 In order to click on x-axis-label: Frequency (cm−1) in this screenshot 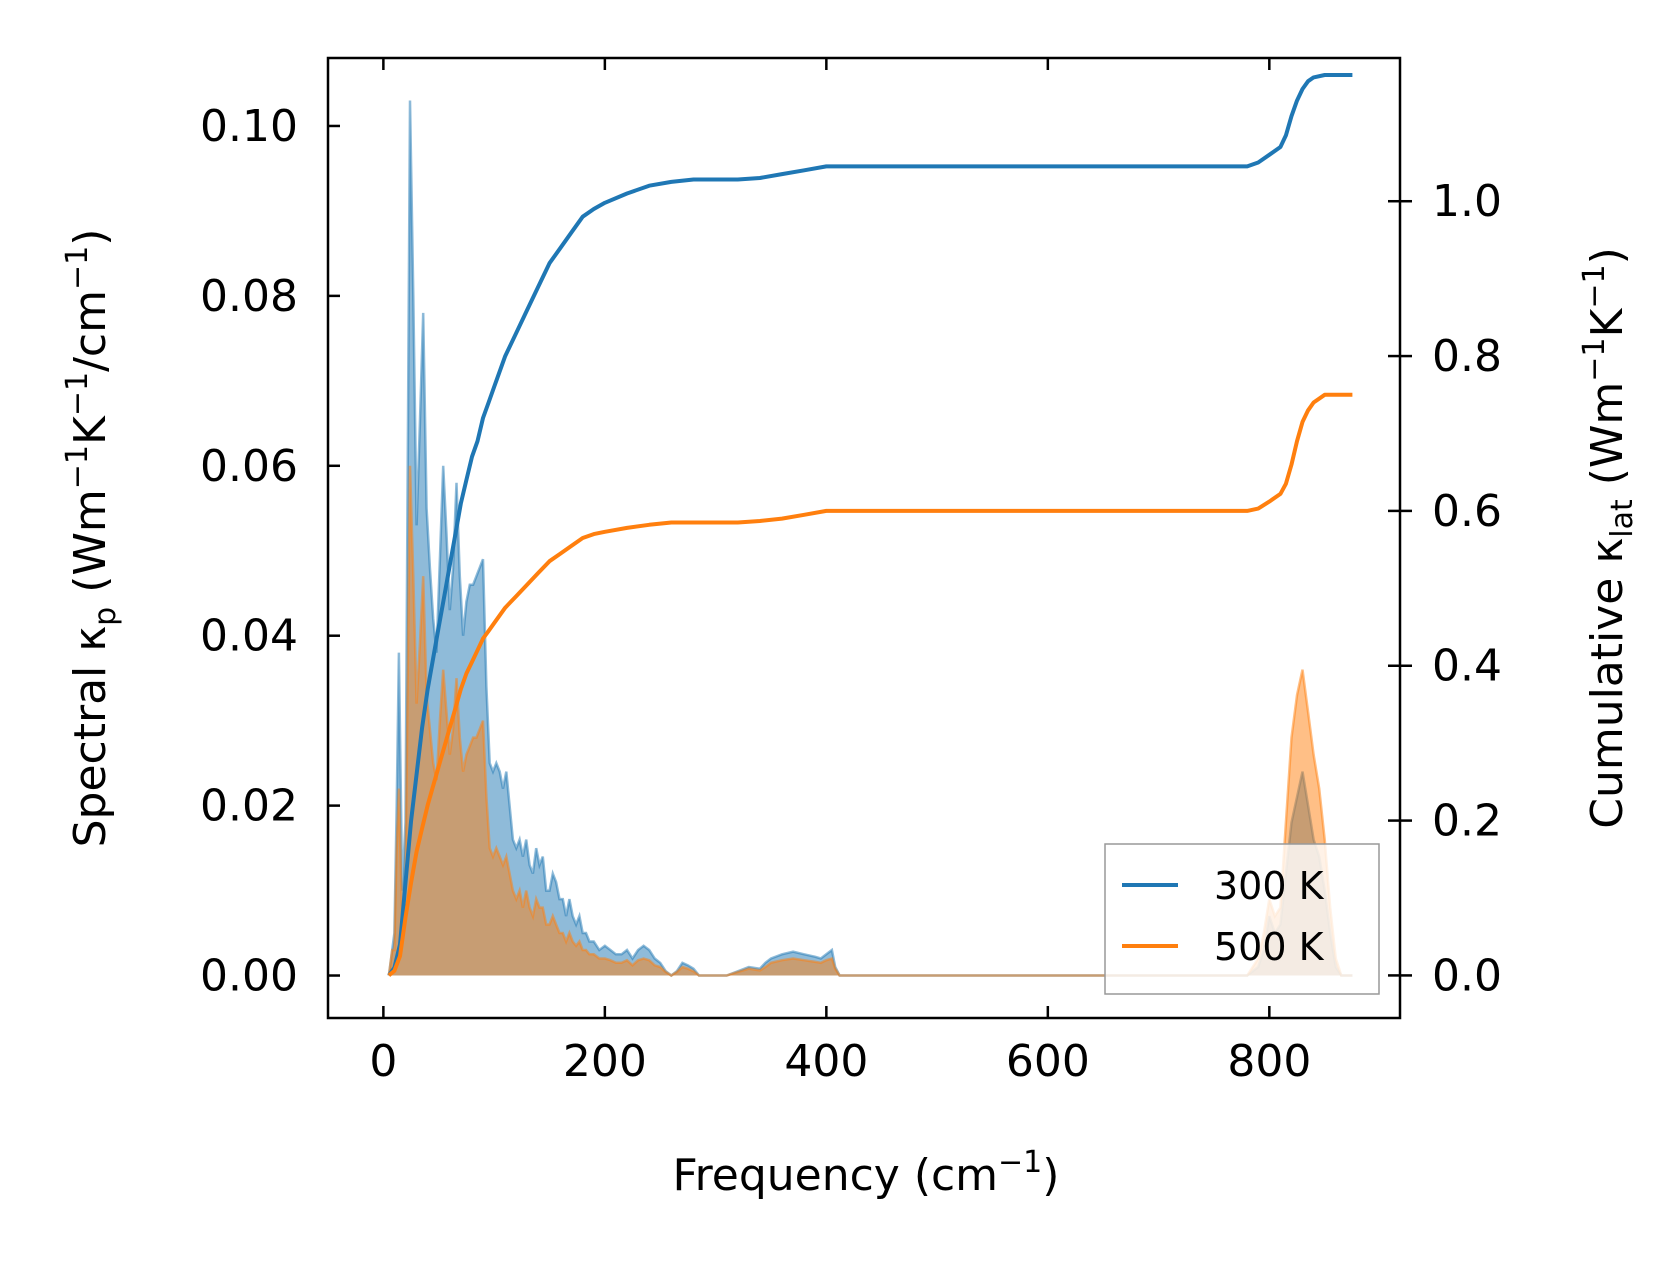, I will do `click(866, 1173)`.